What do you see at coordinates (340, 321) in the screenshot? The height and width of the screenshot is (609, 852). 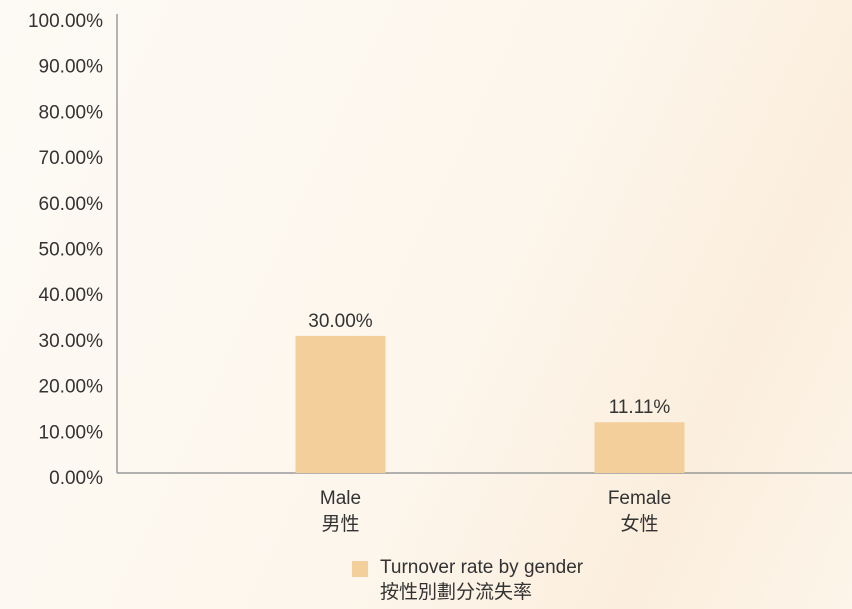 I see `data-label: 30.00%` at bounding box center [340, 321].